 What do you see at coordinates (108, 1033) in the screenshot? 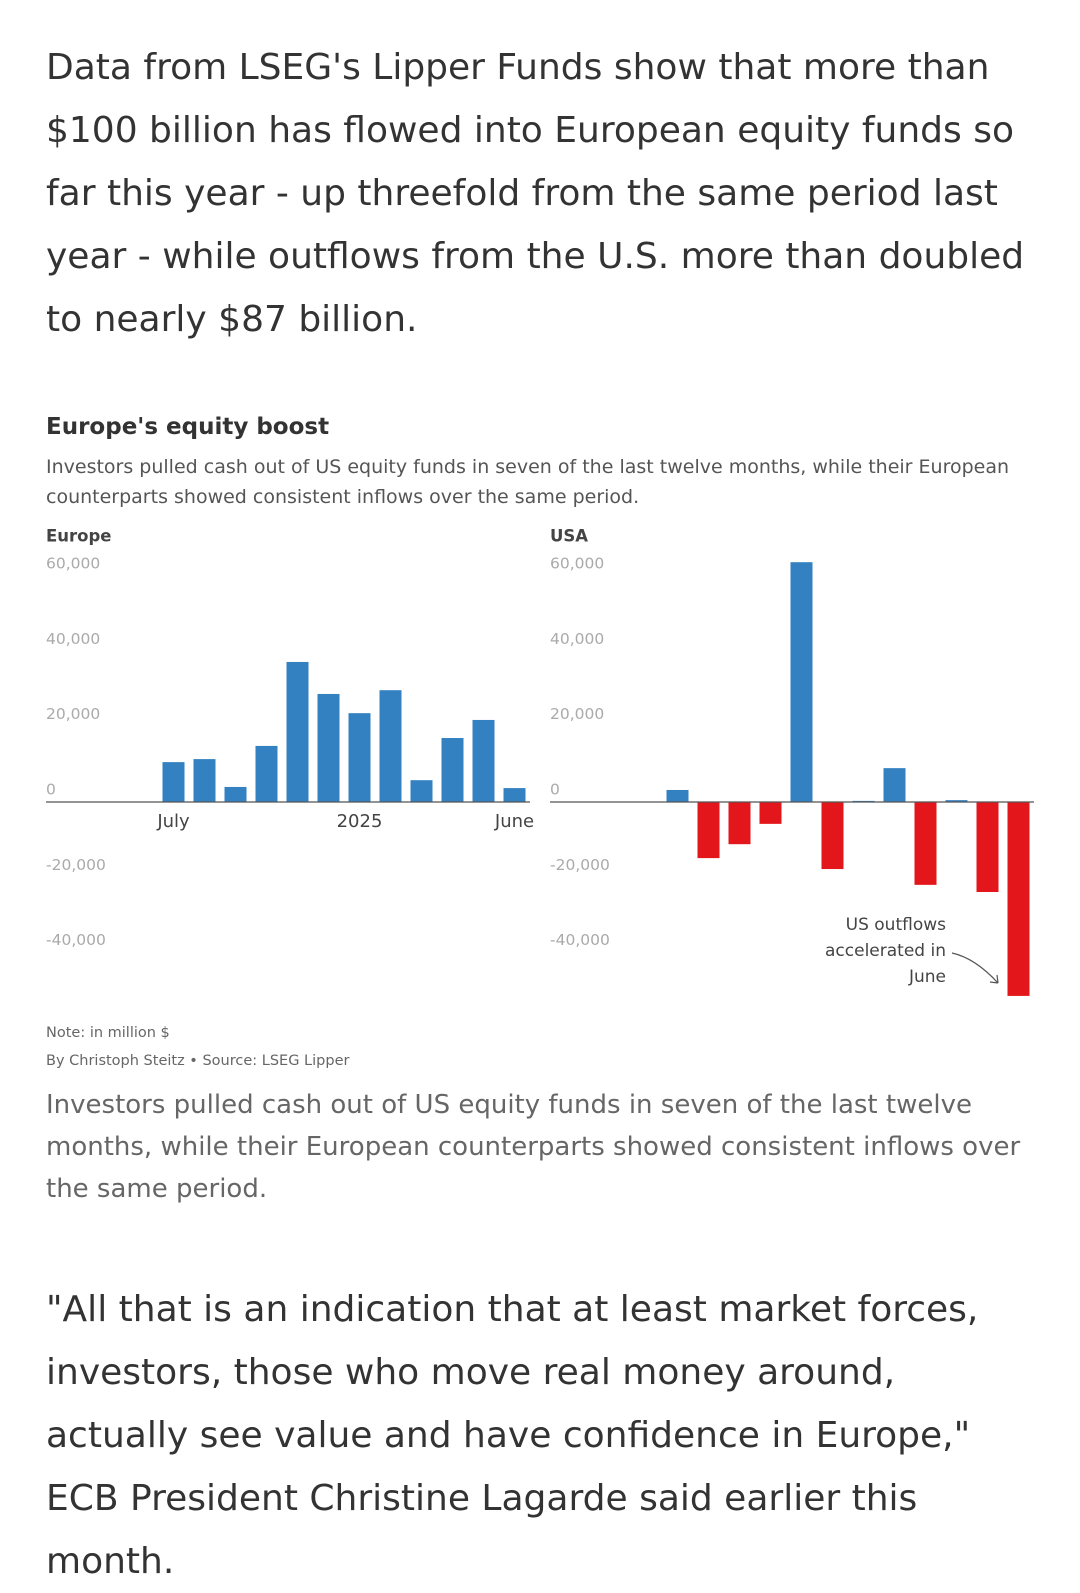
I see `figure-note: Note: in million $` at bounding box center [108, 1033].